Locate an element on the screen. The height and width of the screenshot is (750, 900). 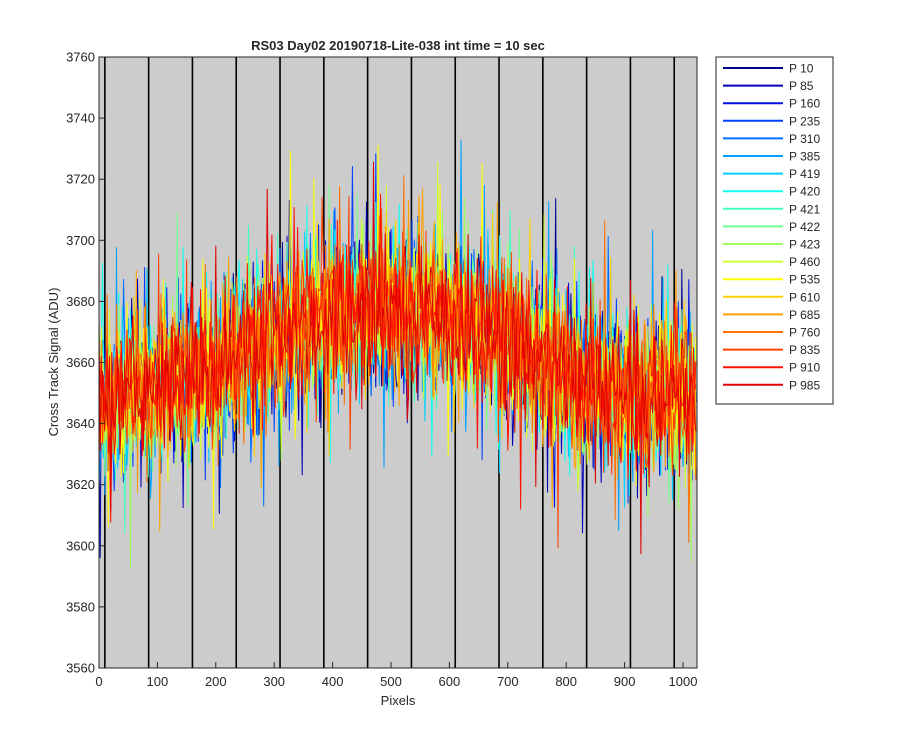
y-tick-label: 3560 is located at coordinates (80, 668).